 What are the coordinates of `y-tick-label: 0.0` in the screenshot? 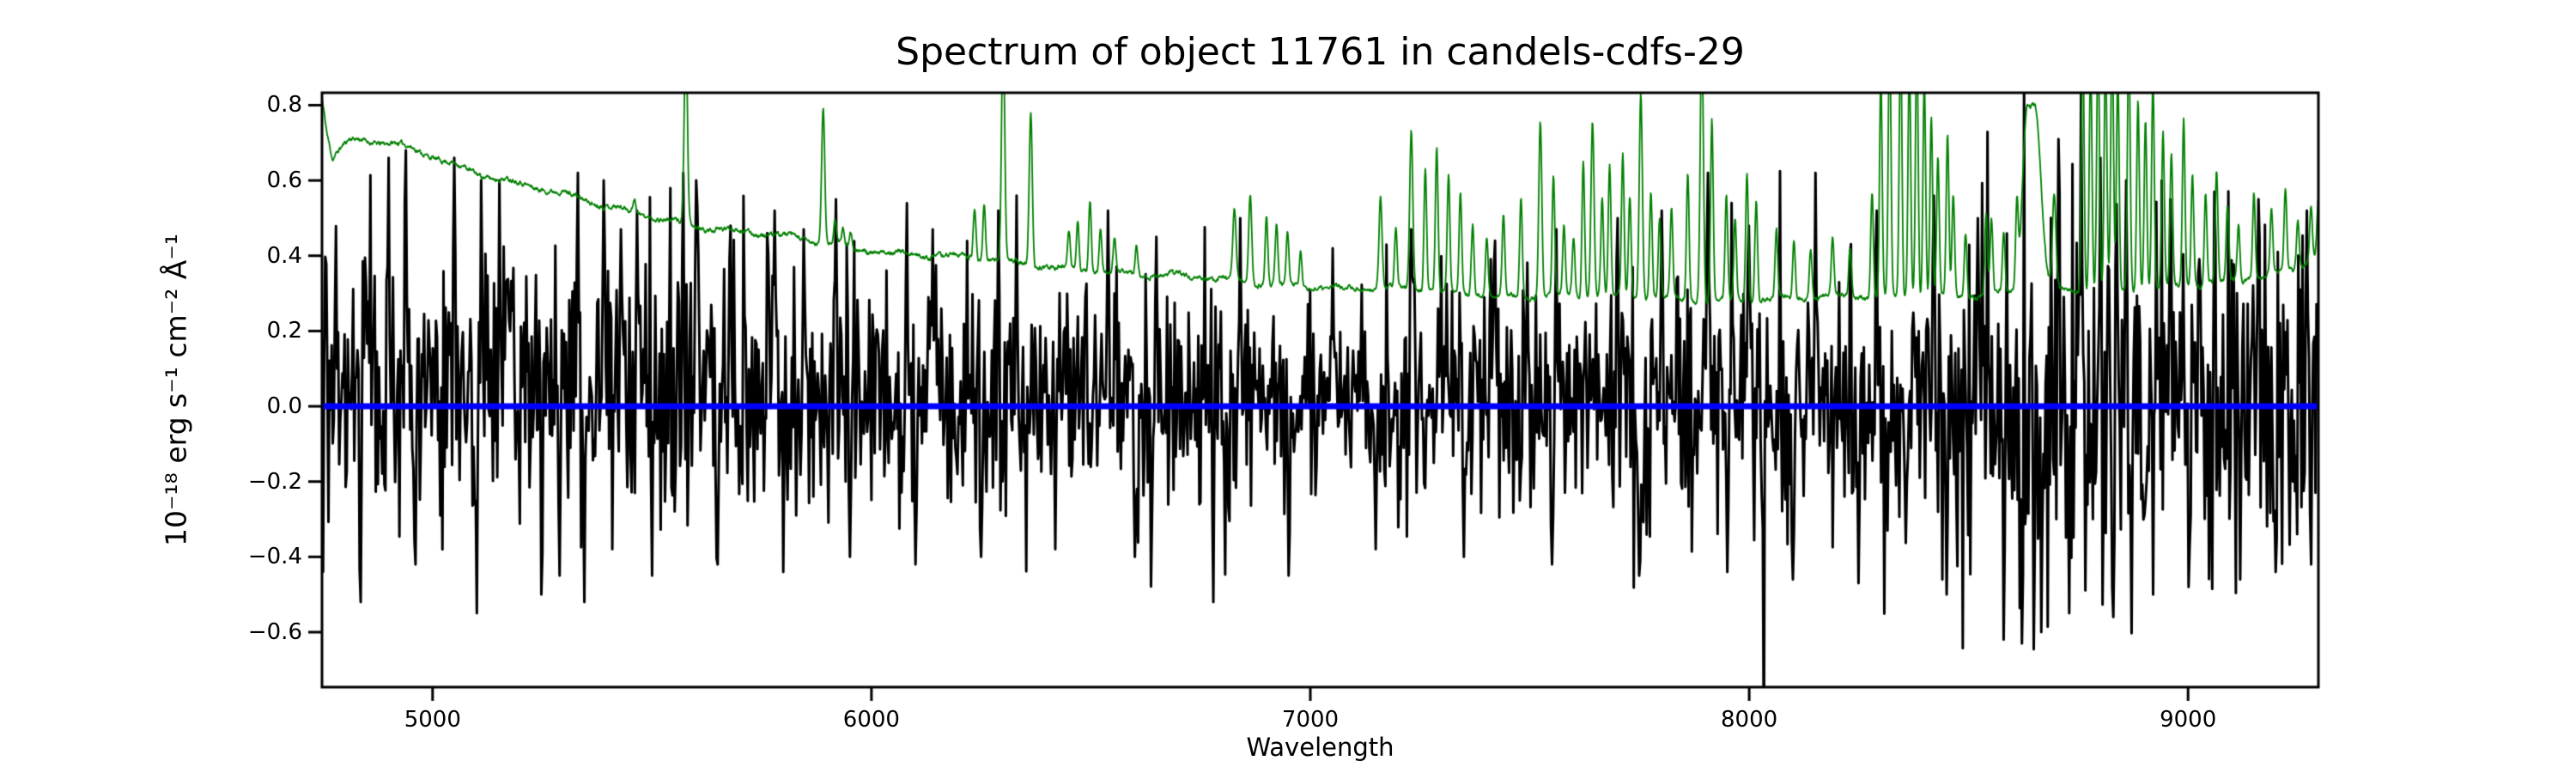 It's located at (284, 406).